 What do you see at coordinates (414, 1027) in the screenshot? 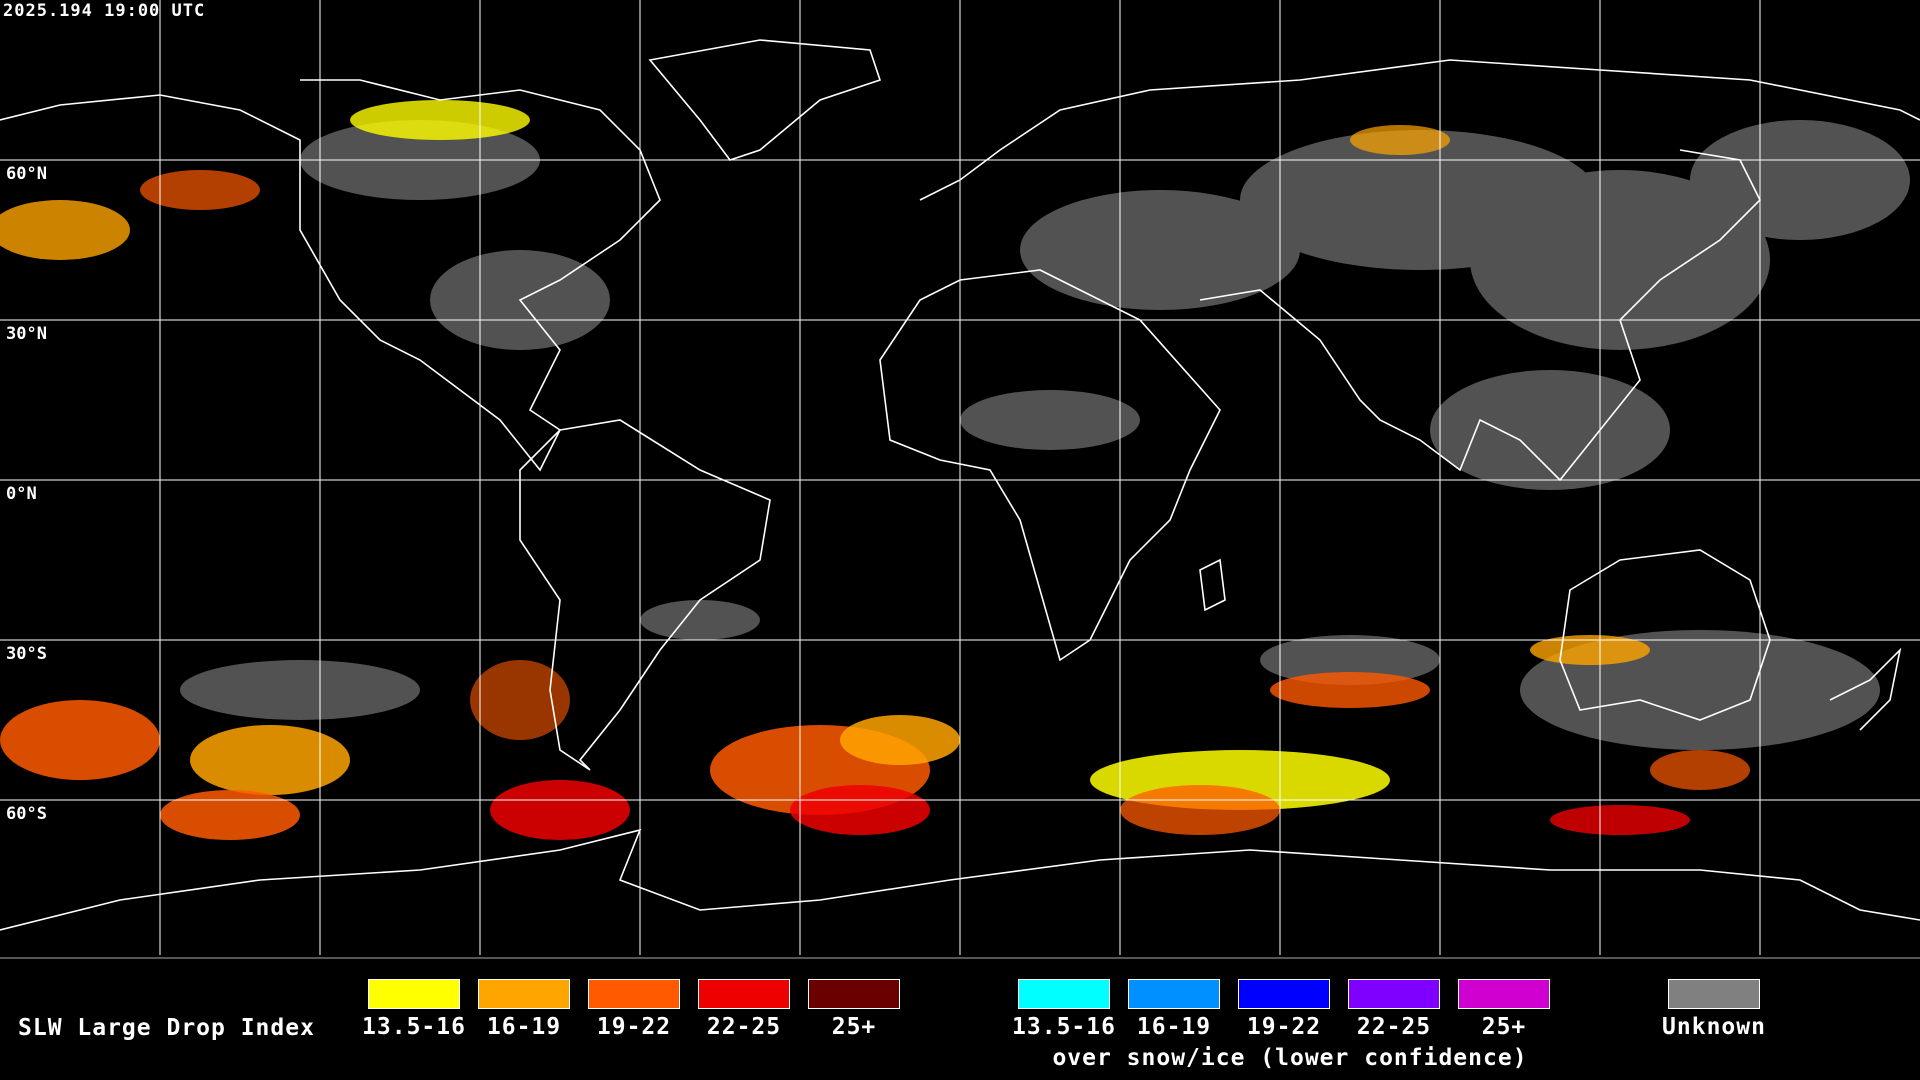
I see `label-normal-13-16: 13.5-16` at bounding box center [414, 1027].